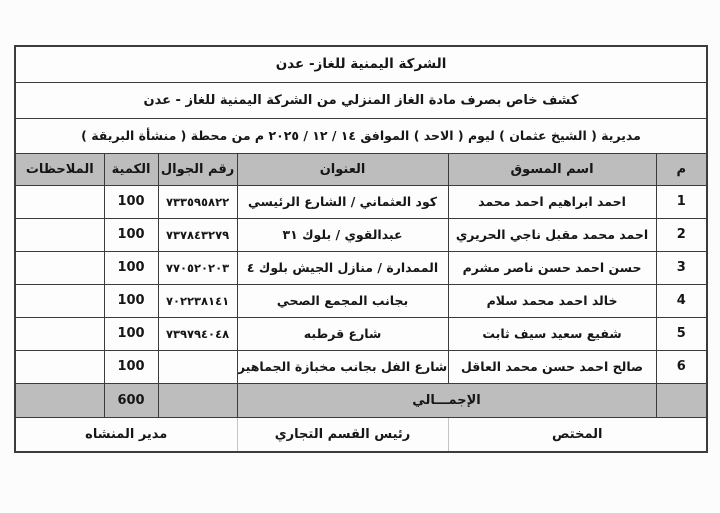  Describe the element at coordinates (197, 267) in the screenshot. I see `phone-cell: ٧٧٠٥٢٠٢٠٣` at that location.